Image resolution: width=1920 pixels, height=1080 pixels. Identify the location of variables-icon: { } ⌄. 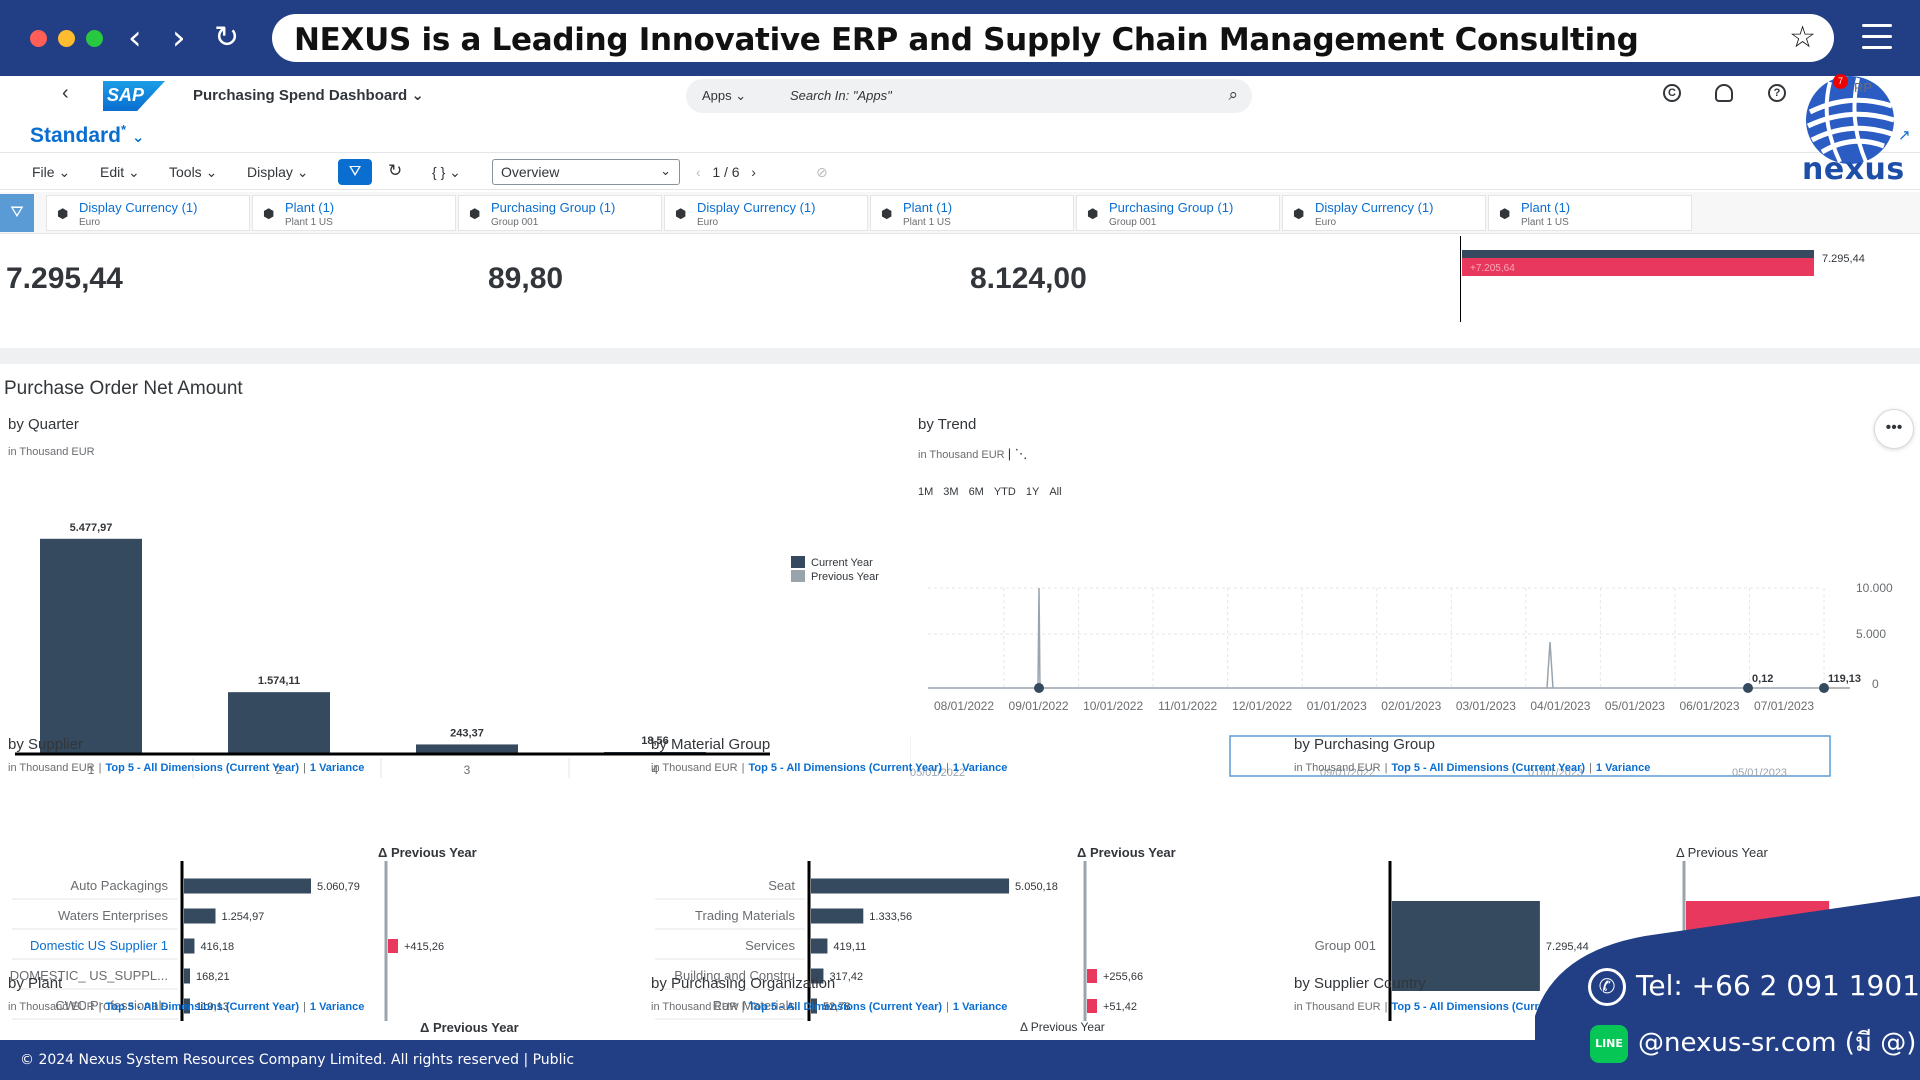
(446, 172).